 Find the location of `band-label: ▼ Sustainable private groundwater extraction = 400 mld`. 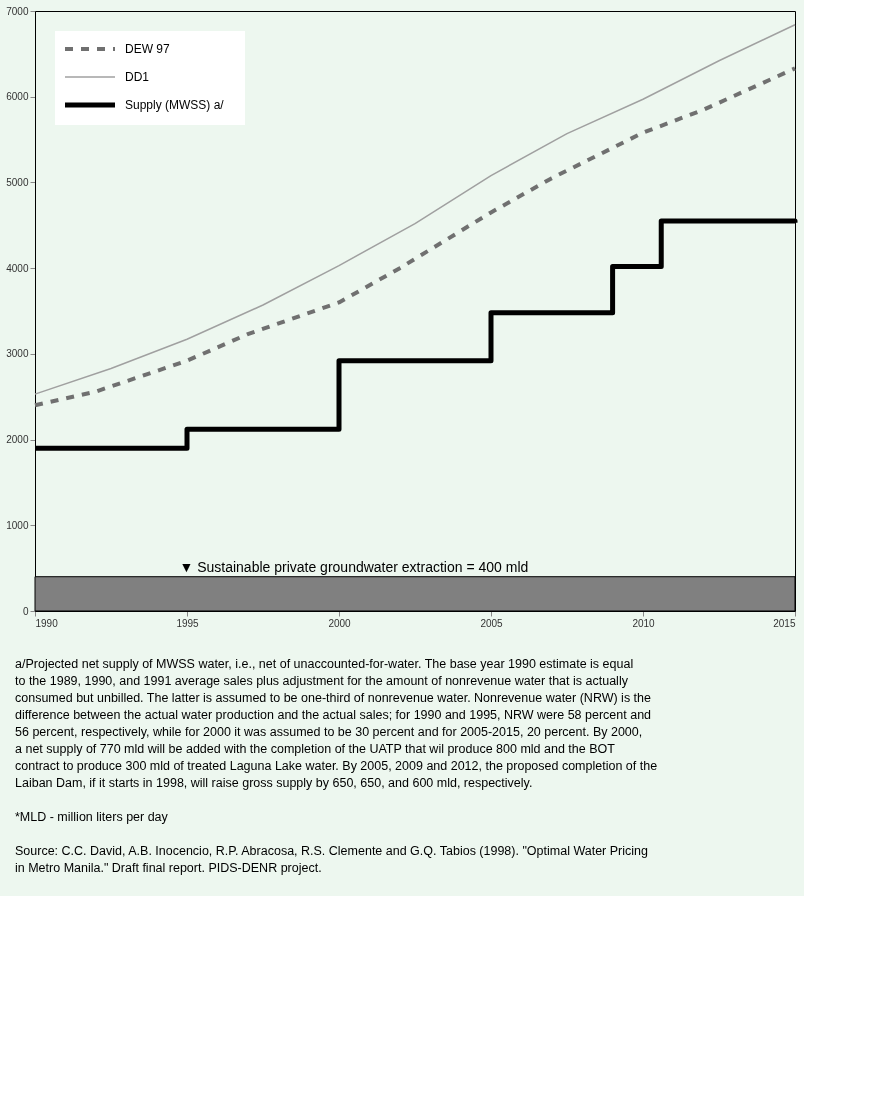

band-label: ▼ Sustainable private groundwater extraction = 400 mld is located at coordinates (354, 566).